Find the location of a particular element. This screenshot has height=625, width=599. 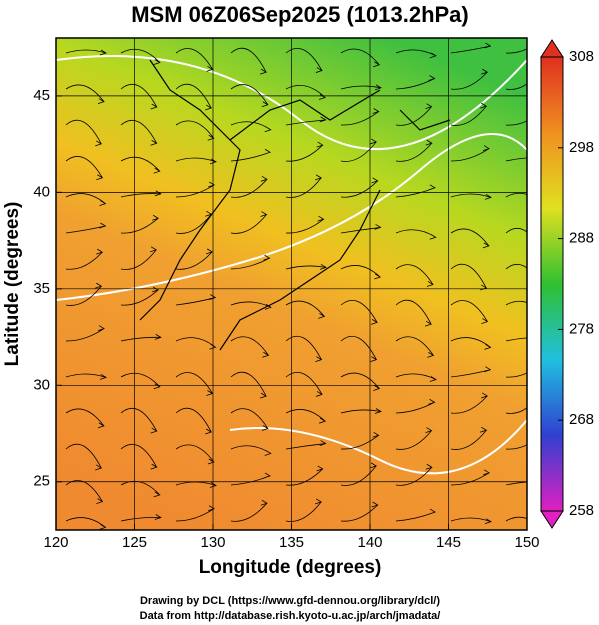

colorbar-tick-label: 308 is located at coordinates (581, 56).